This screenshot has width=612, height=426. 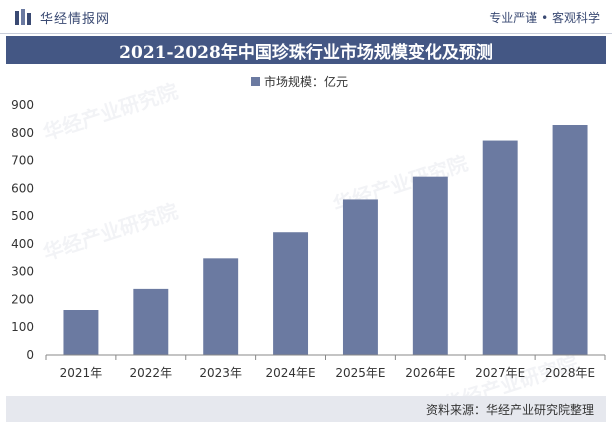 I want to click on y-tick-label: 600, so click(x=22, y=188).